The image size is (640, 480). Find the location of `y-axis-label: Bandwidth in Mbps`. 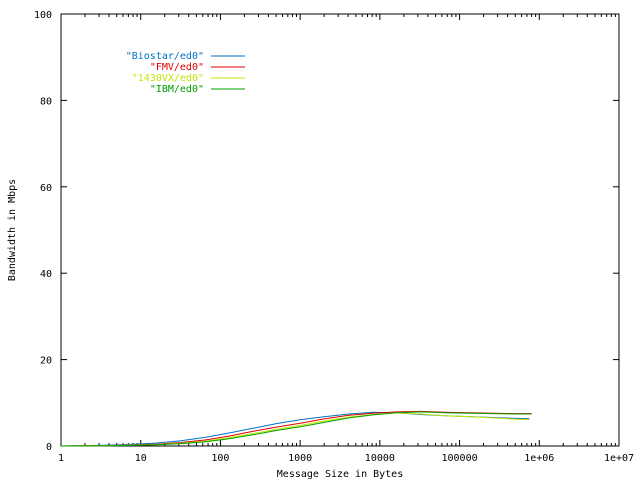

y-axis-label: Bandwidth in Mbps is located at coordinates (12, 230).